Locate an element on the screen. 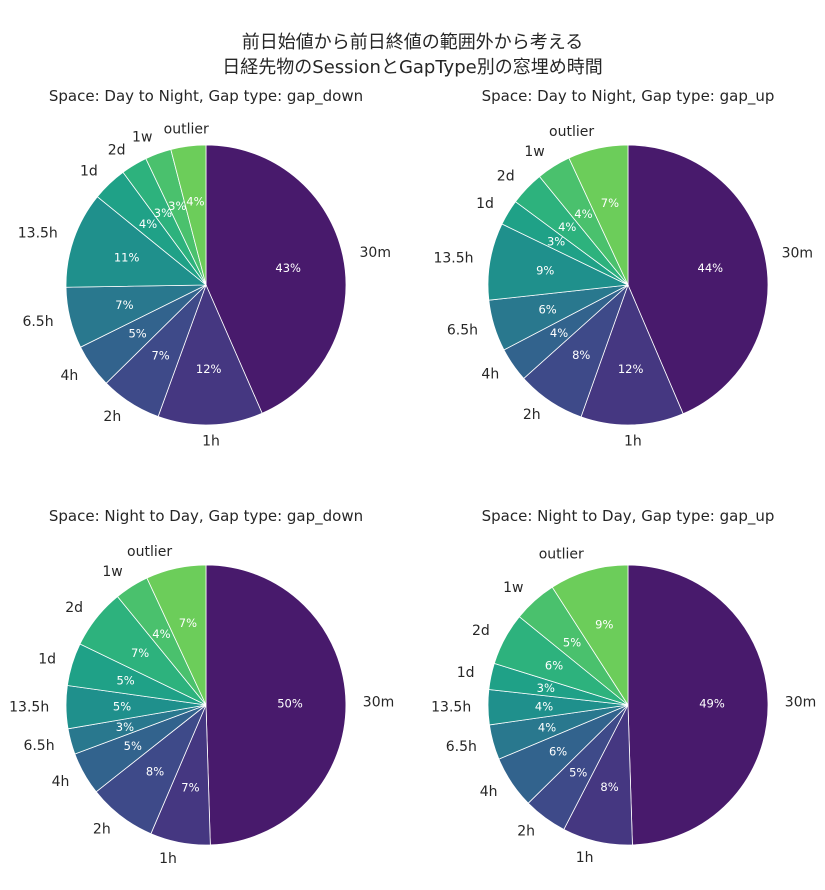  figure-title-line2: 日経先物のSessionとGapType別の窓埋め時間 is located at coordinates (412, 67).